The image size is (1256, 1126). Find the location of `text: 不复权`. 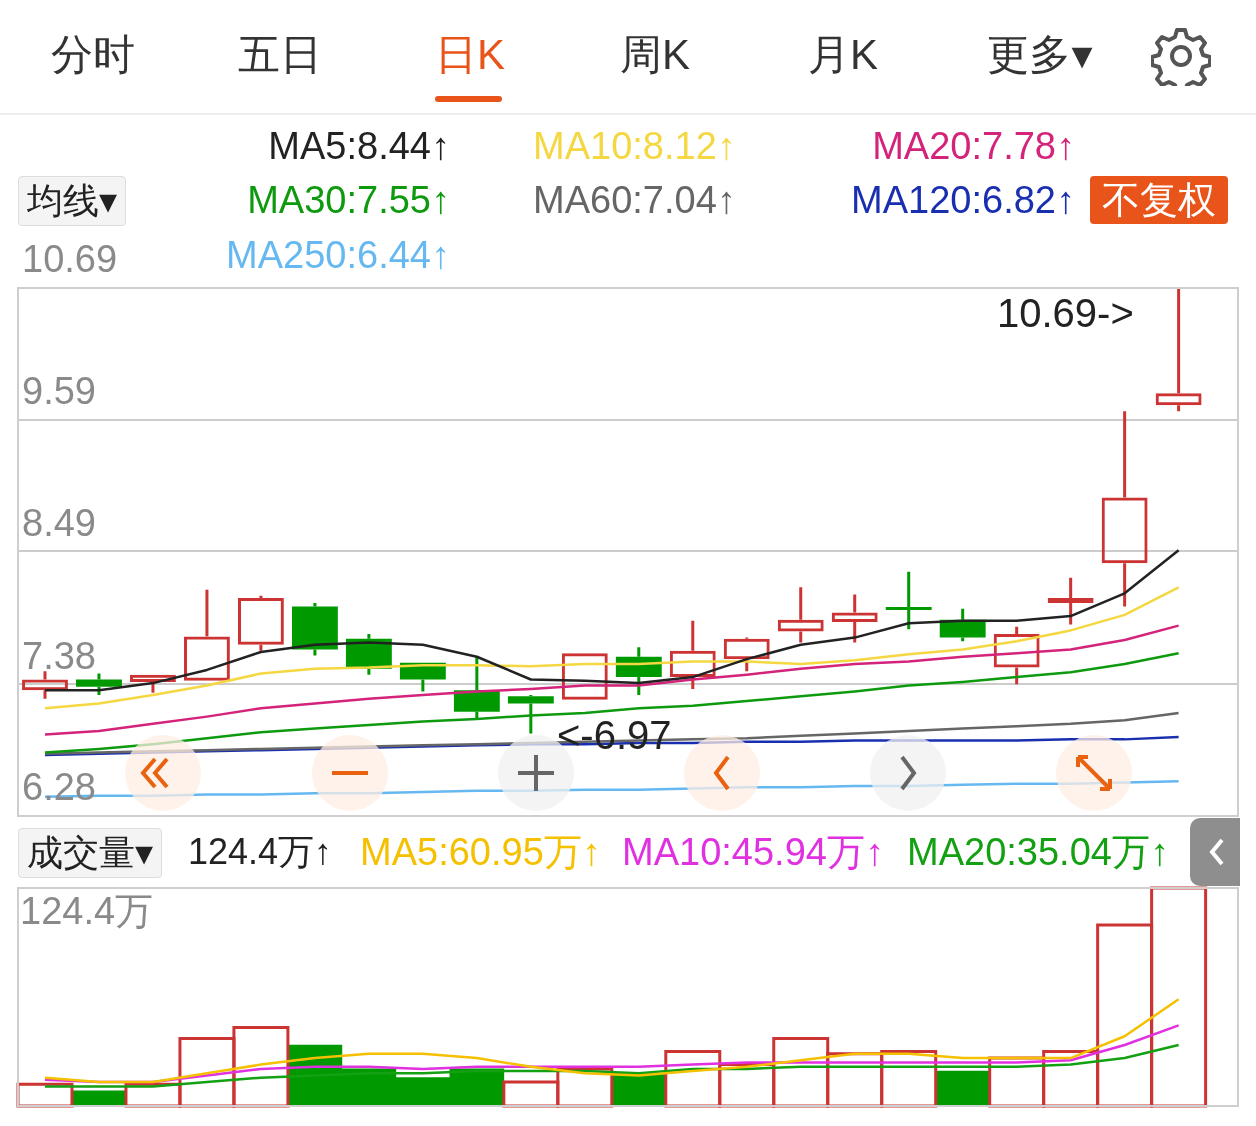

text: 不复权 is located at coordinates (1159, 200).